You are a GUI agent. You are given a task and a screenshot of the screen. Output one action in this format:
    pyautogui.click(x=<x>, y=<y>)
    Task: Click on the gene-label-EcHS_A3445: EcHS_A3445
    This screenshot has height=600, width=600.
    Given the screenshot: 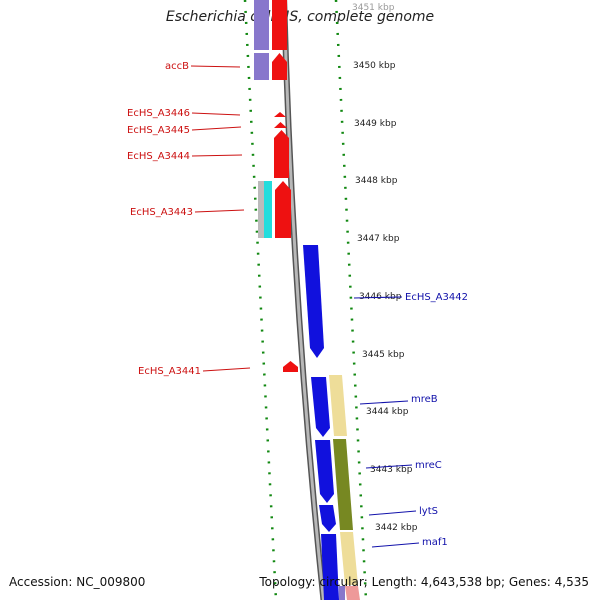 What is the action you would take?
    pyautogui.click(x=158, y=130)
    